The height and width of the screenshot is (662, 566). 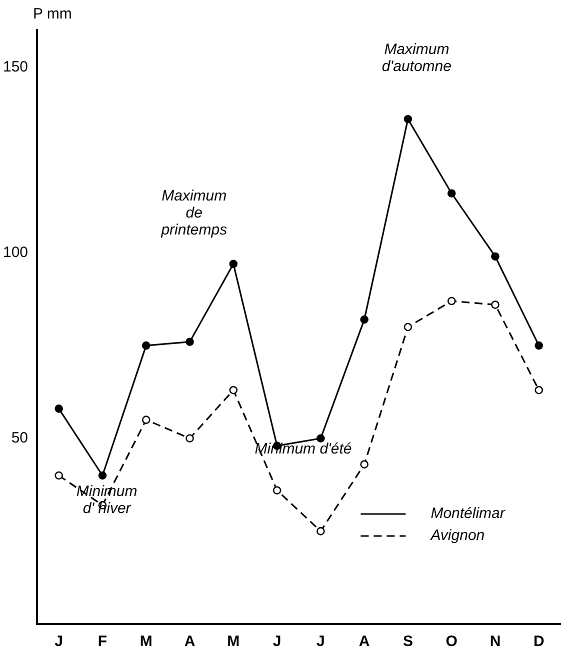 What do you see at coordinates (194, 213) in the screenshot?
I see `annotation: Maximum de printemps` at bounding box center [194, 213].